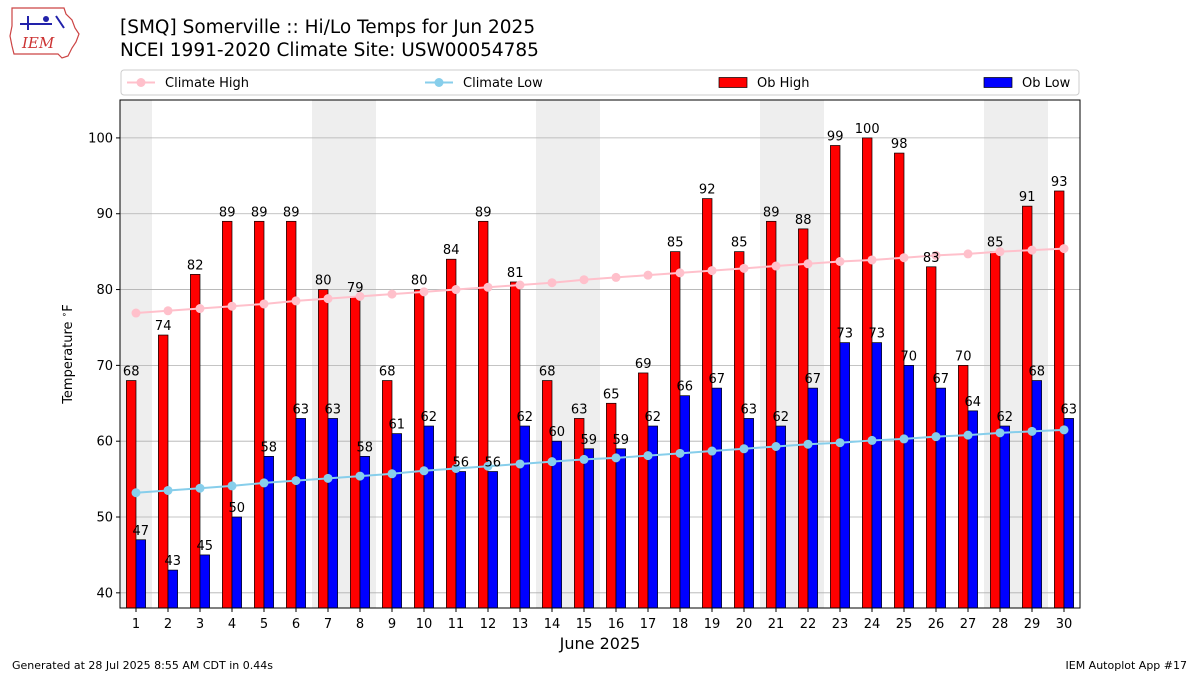  What do you see at coordinates (515, 273) in the screenshot?
I see `ob-high-label: 81` at bounding box center [515, 273].